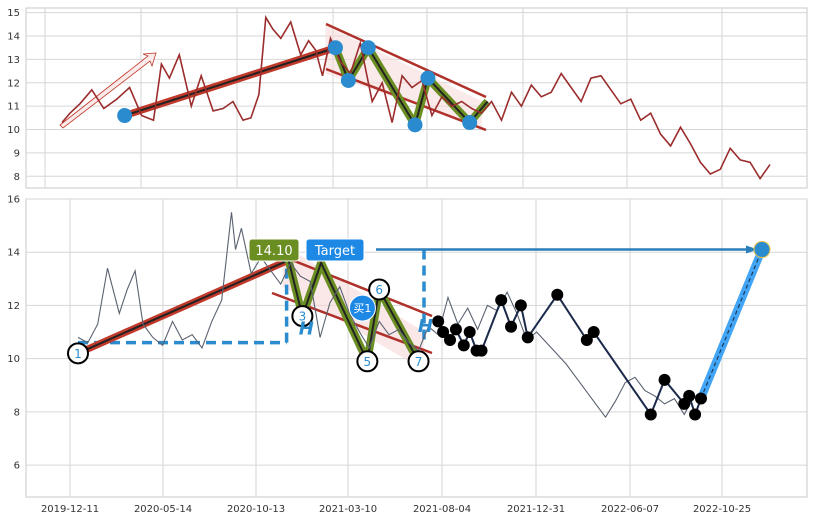 Image resolution: width=813 pixels, height=524 pixels. Describe the element at coordinates (762, 250) in the screenshot. I see `projection-target-point` at that location.